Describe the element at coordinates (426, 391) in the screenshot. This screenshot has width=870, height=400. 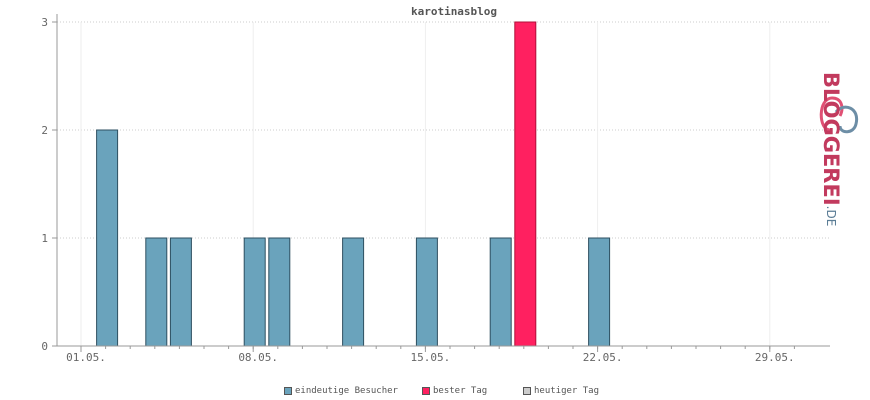
I see `legend-swatch-best-day` at that location.